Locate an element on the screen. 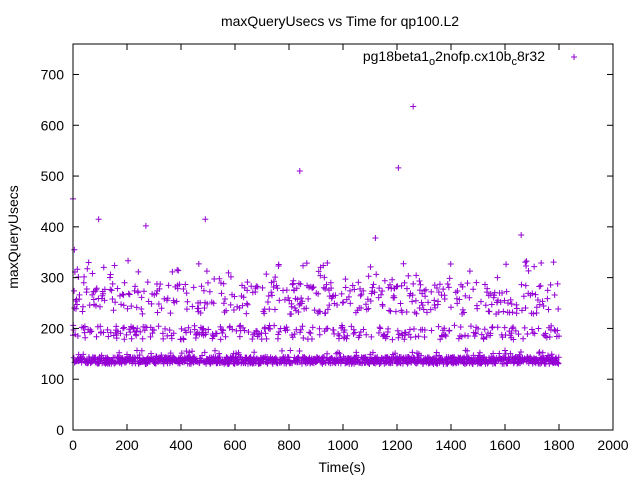  x-tick-label: 1600 is located at coordinates (504, 445).